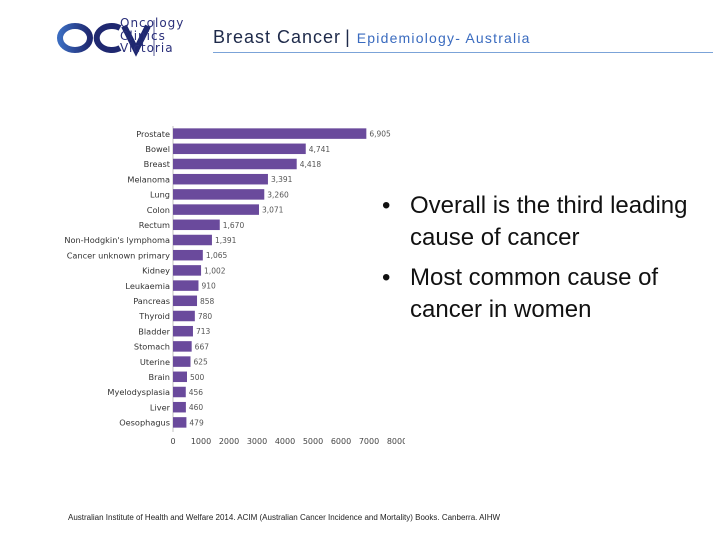 This screenshot has height=540, width=720. I want to click on value-label: 1,065, so click(217, 255).